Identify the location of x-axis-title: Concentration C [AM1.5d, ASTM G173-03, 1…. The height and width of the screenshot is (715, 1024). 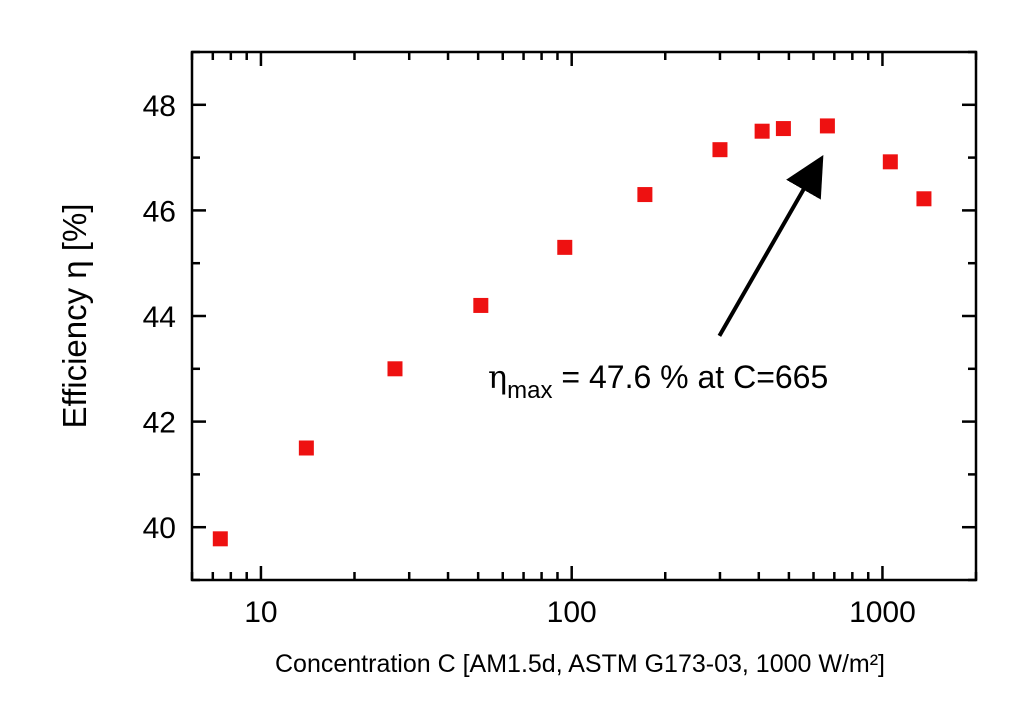
(580, 664).